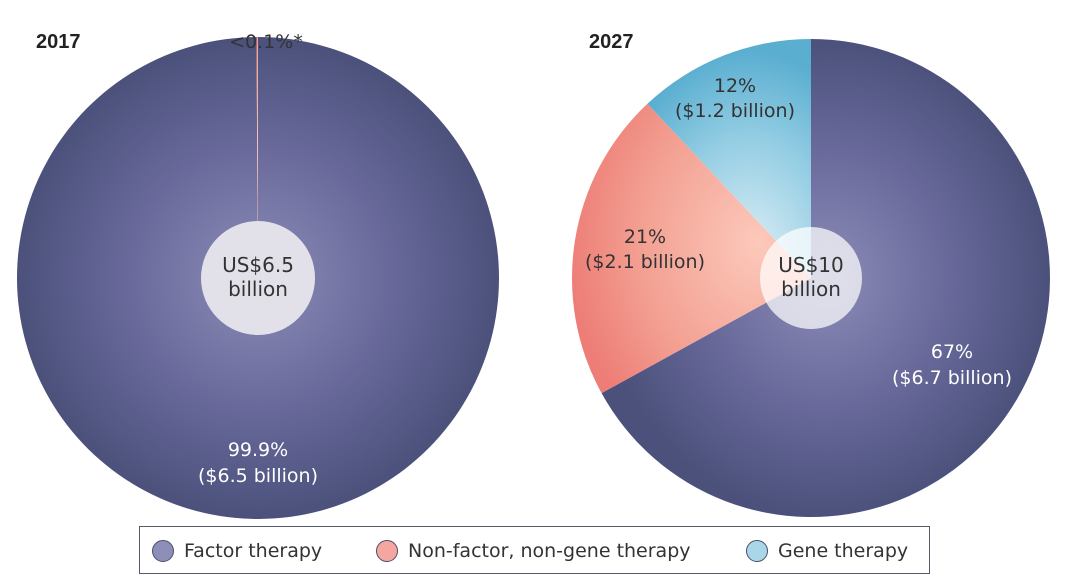 Image resolution: width=1080 pixels, height=584 pixels. I want to click on legend-item-gene-therapy: Gene therapy, so click(827, 551).